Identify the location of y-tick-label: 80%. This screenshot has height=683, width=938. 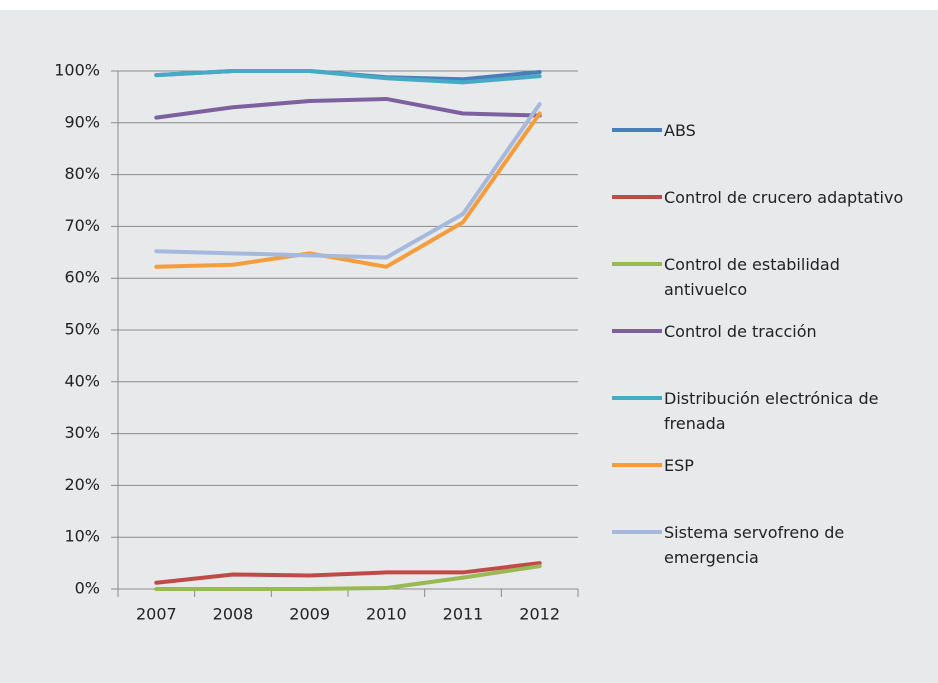
(82, 173).